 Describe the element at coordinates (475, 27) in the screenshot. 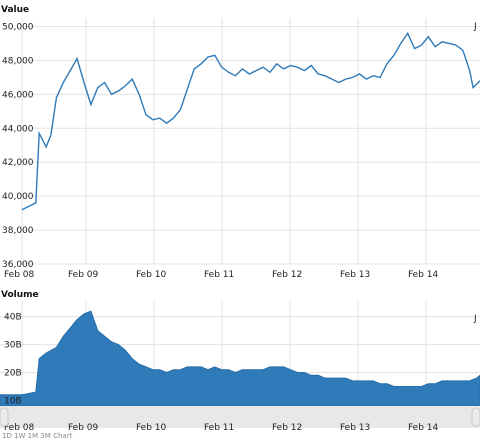

I see `value-corner-label: J` at that location.